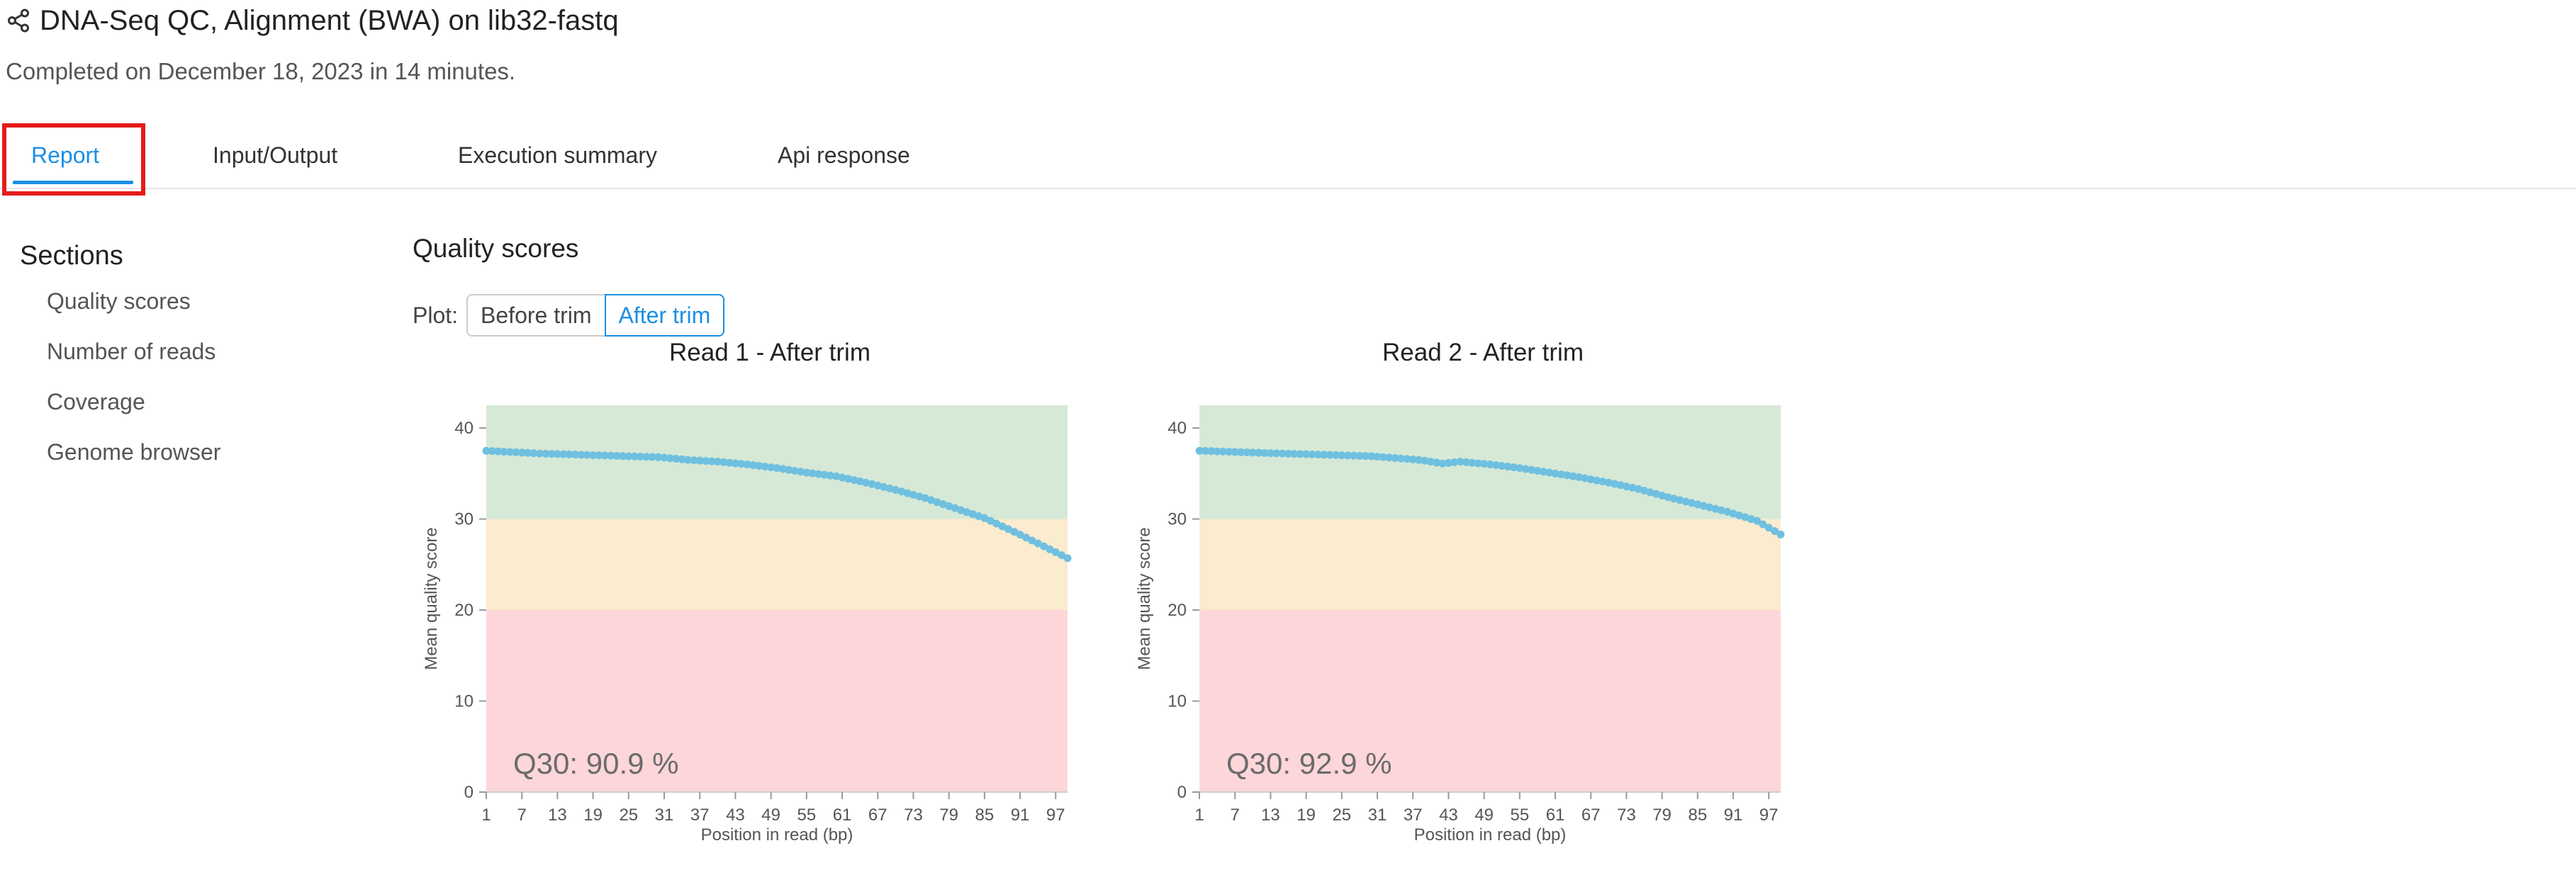 The width and height of the screenshot is (2576, 870). Describe the element at coordinates (1734, 815) in the screenshot. I see `x-tick-label: 91` at that location.